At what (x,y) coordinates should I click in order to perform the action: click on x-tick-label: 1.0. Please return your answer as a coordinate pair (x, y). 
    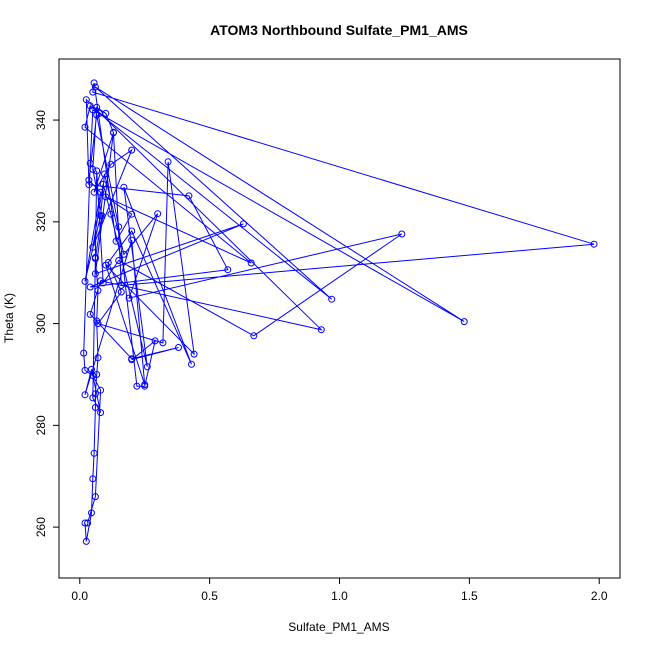
    Looking at the image, I should click on (339, 596).